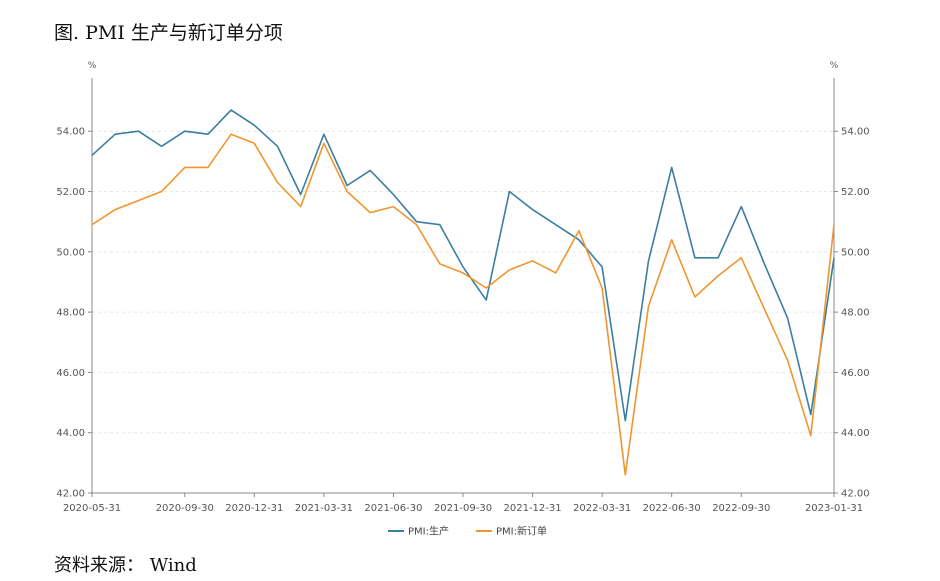 This screenshot has height=581, width=940. I want to click on y-tick-label-left: 42.00, so click(70, 494).